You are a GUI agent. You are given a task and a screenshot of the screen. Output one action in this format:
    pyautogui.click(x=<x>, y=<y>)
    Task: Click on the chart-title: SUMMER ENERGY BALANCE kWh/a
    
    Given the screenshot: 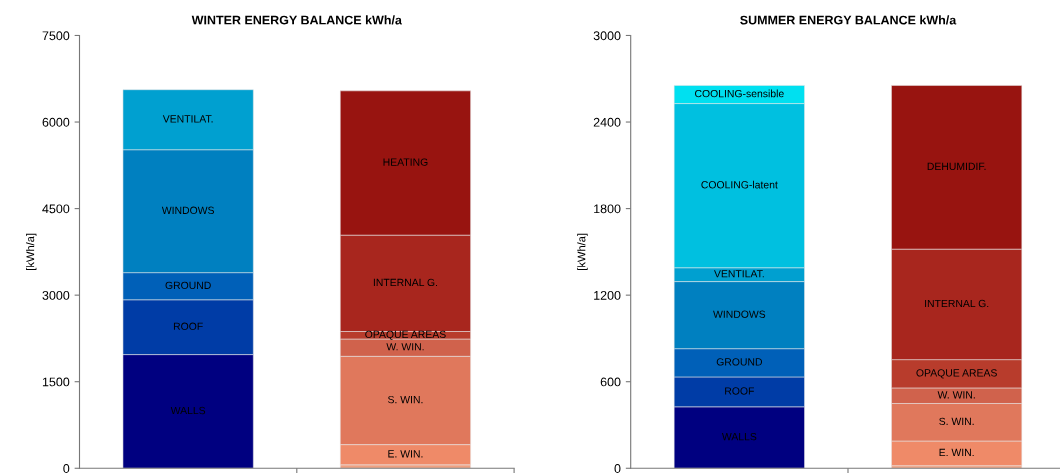 What is the action you would take?
    pyautogui.click(x=848, y=20)
    